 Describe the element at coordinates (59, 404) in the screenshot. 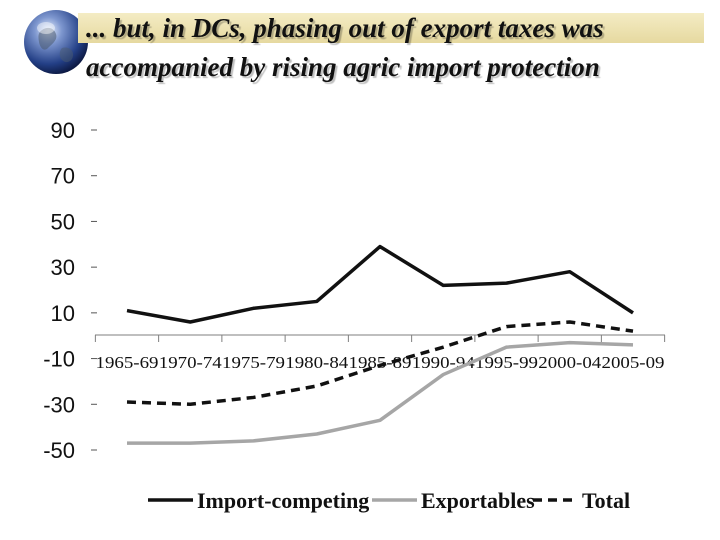

I see `y-tick-label: -30` at that location.